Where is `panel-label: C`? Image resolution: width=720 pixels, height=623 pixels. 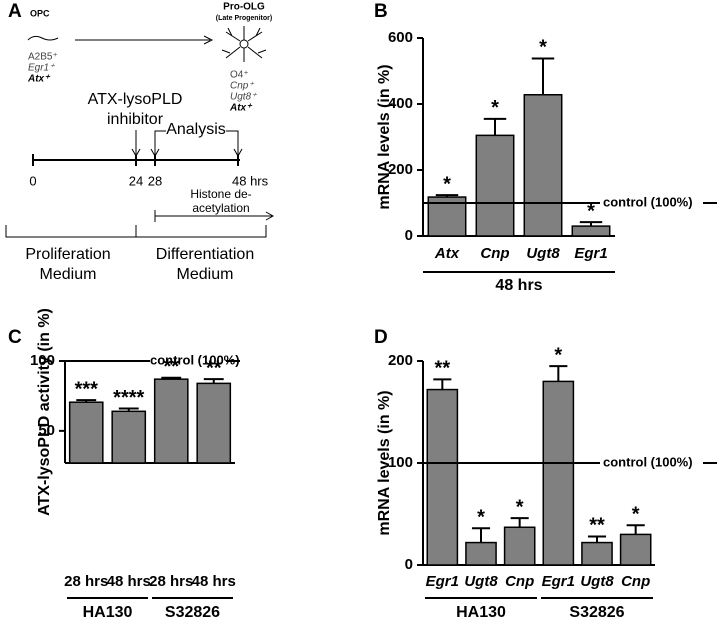 panel-label: C is located at coordinates (15, 337).